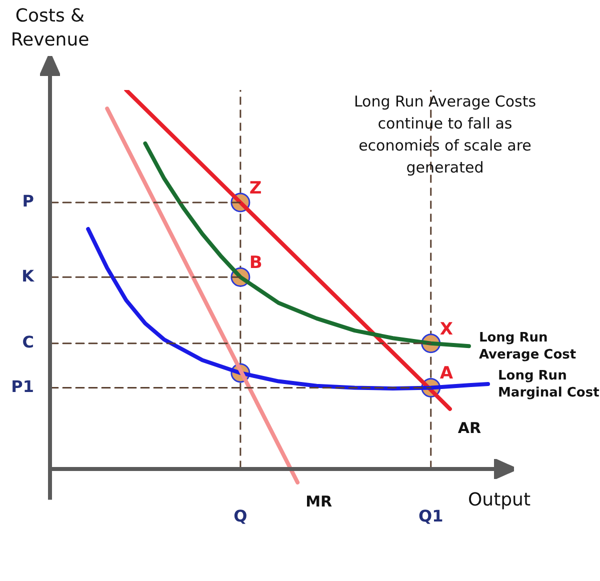 The width and height of the screenshot is (600, 581). What do you see at coordinates (527, 346) in the screenshot?
I see `series-label: Long Run Average Cost` at bounding box center [527, 346].